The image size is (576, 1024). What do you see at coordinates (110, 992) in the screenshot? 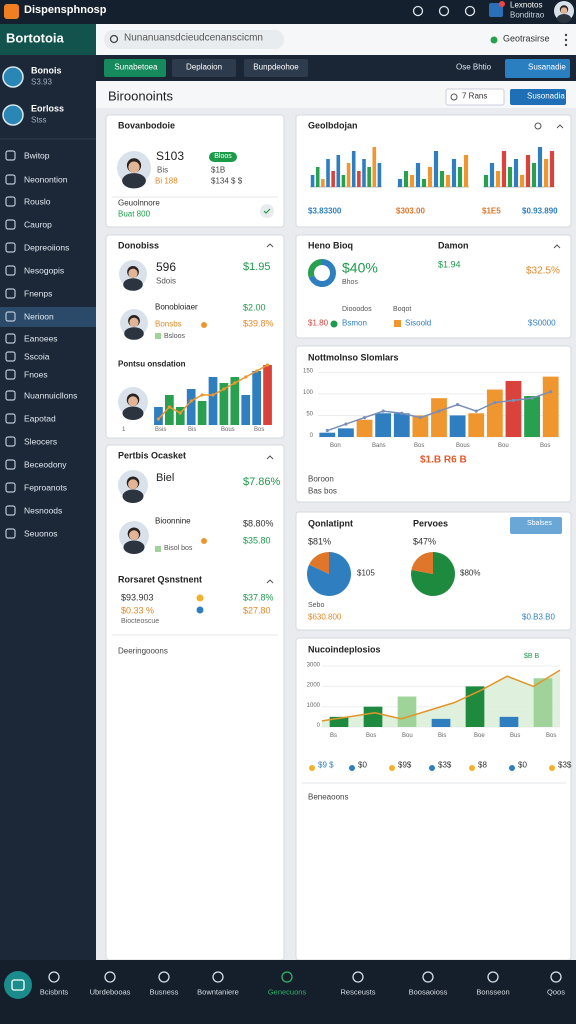
I see `nav-item: Ubrdebooas` at bounding box center [110, 992].